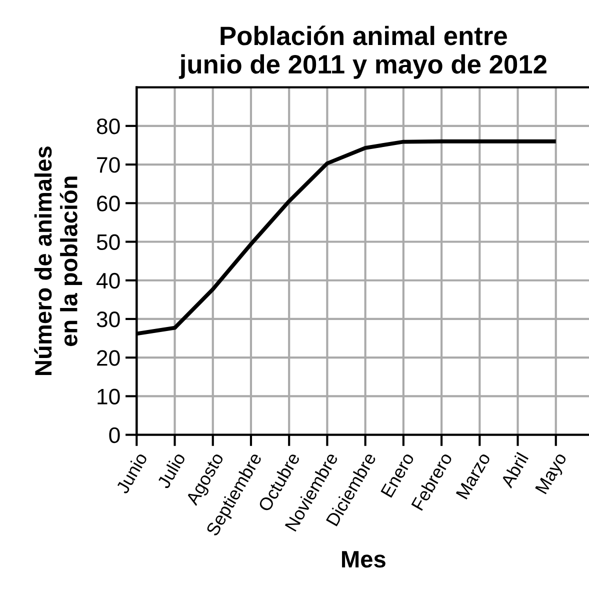 The image size is (589, 594). Describe the element at coordinates (108, 165) in the screenshot. I see `y-tick-label: 70` at that location.